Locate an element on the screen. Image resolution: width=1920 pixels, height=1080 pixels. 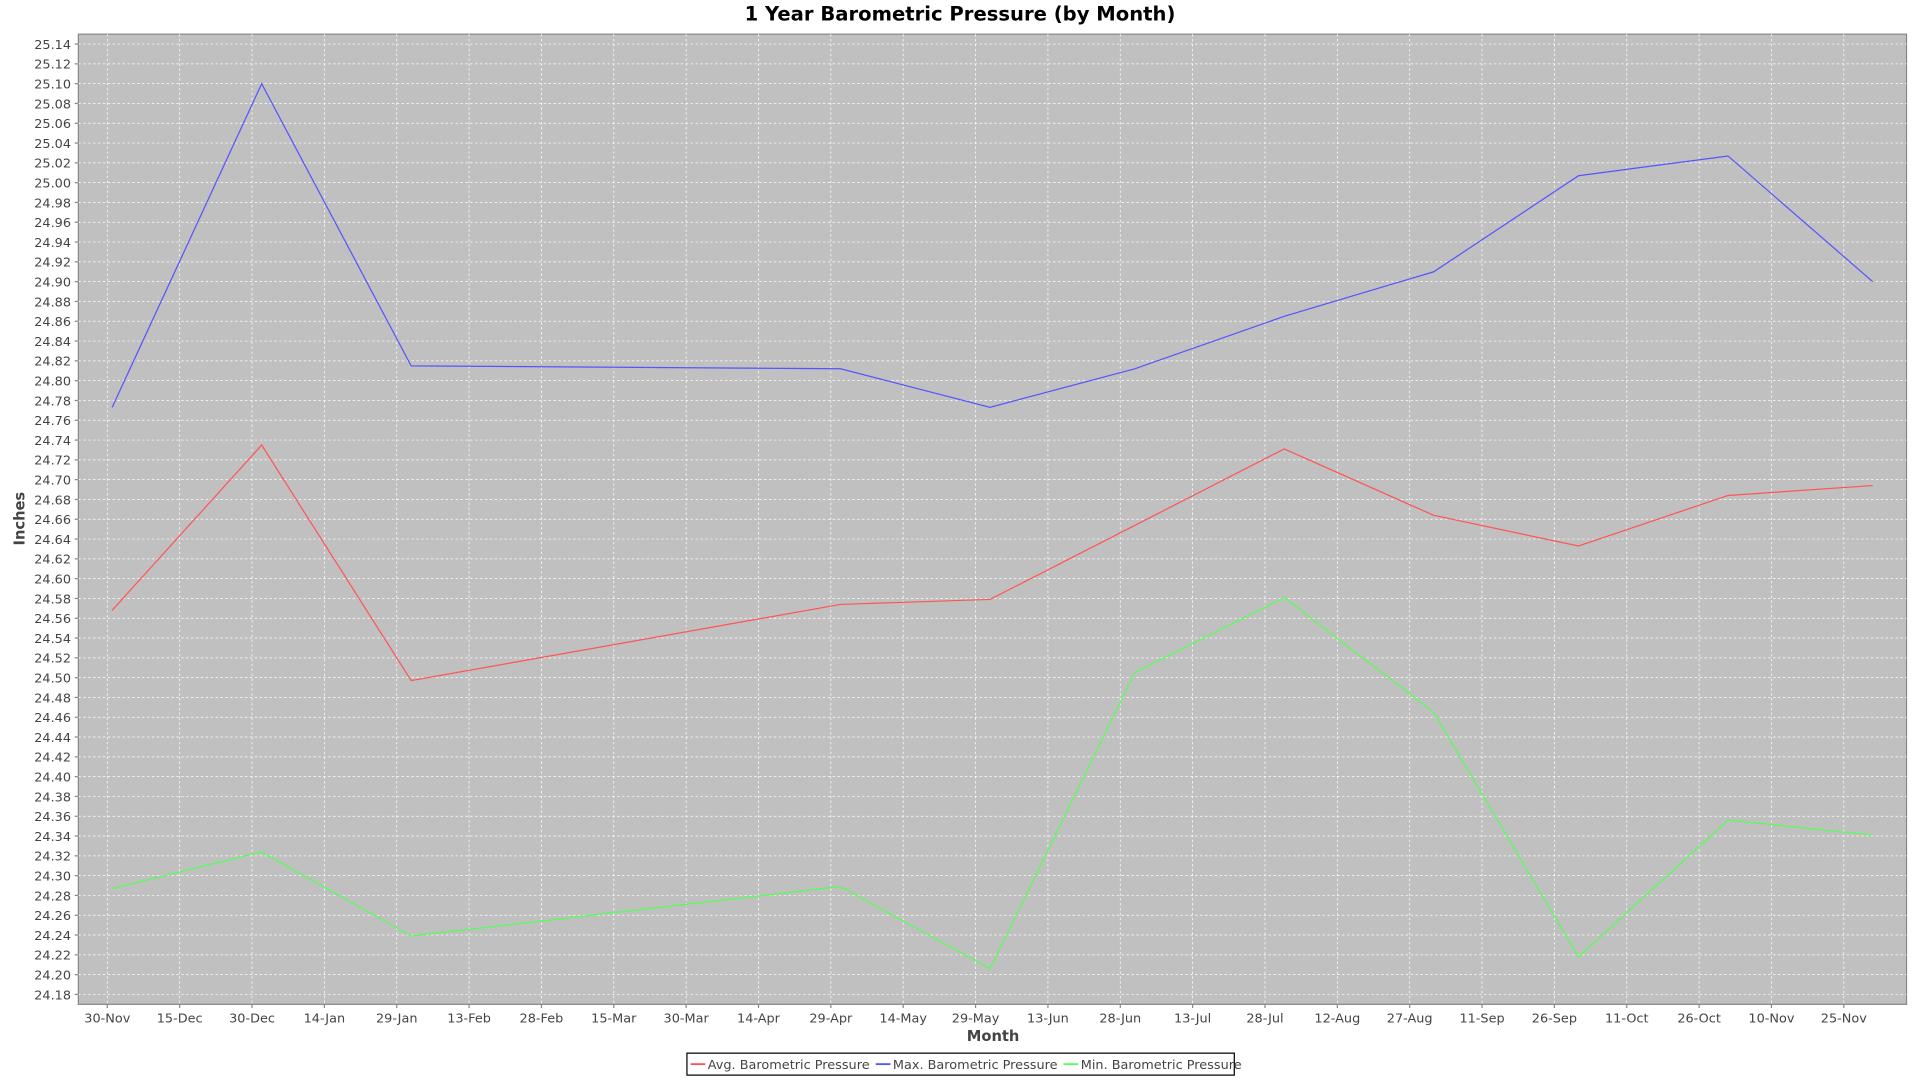
x-tick-label: 25-Nov is located at coordinates (1844, 1019).